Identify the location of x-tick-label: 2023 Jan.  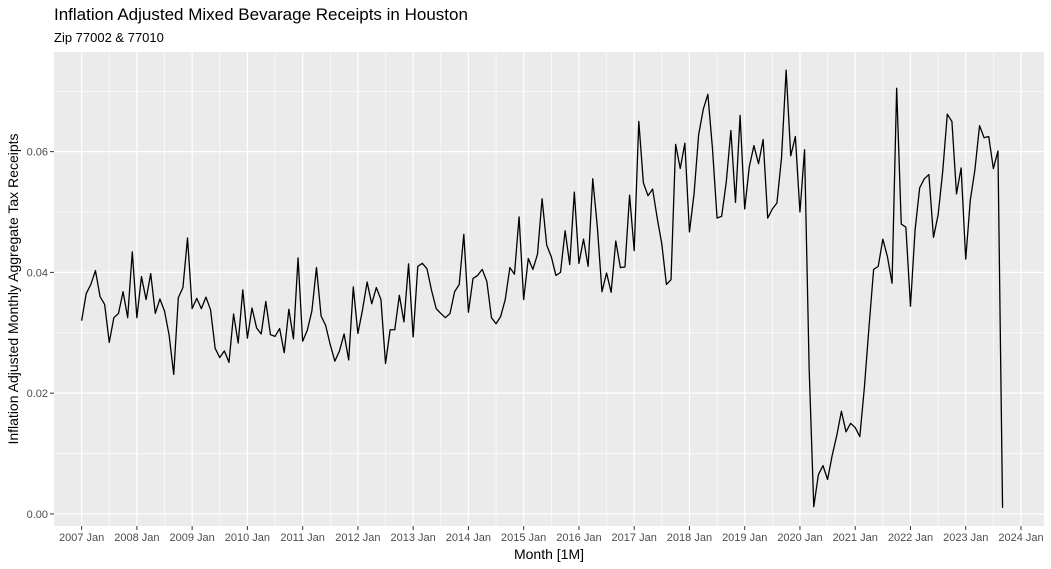
(965, 538).